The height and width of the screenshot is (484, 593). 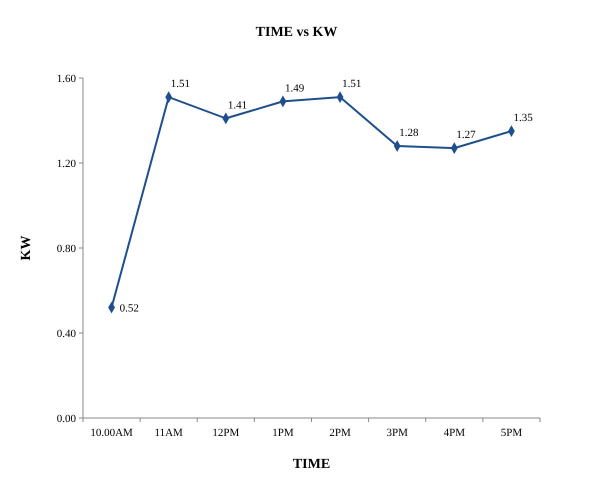 I want to click on x-tick-label: 1PM, so click(x=283, y=433).